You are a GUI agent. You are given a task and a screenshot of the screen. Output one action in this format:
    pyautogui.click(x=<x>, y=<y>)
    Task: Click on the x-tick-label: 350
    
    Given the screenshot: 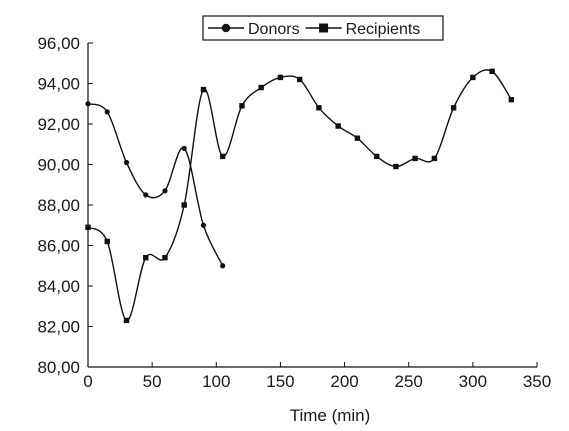 What is the action you would take?
    pyautogui.click(x=537, y=381)
    